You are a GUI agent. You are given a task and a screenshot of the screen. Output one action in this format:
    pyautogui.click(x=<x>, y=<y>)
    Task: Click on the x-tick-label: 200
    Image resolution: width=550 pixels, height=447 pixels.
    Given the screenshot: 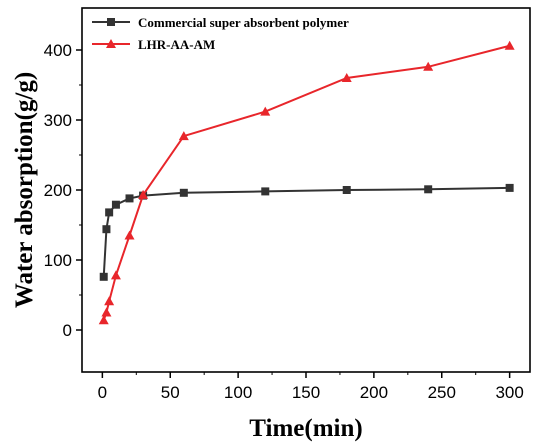 What is the action you would take?
    pyautogui.click(x=374, y=392)
    